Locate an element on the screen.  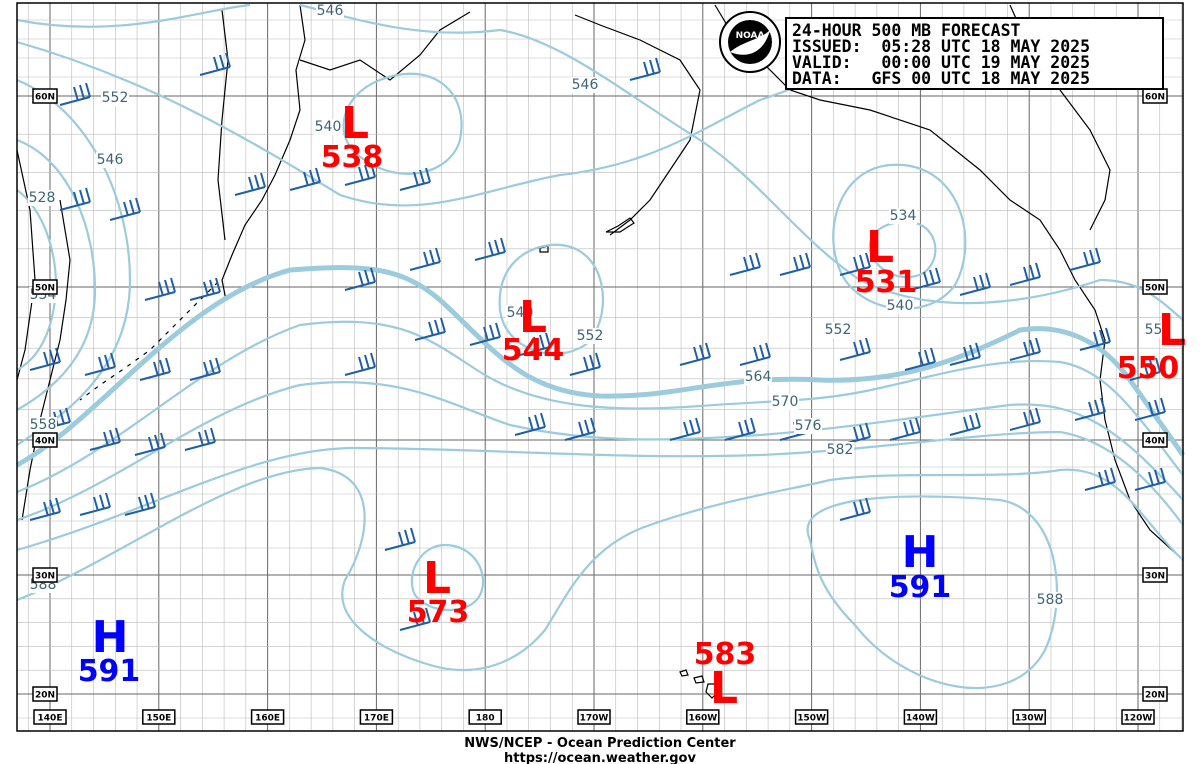
contour-label: 576 is located at coordinates (808, 426).